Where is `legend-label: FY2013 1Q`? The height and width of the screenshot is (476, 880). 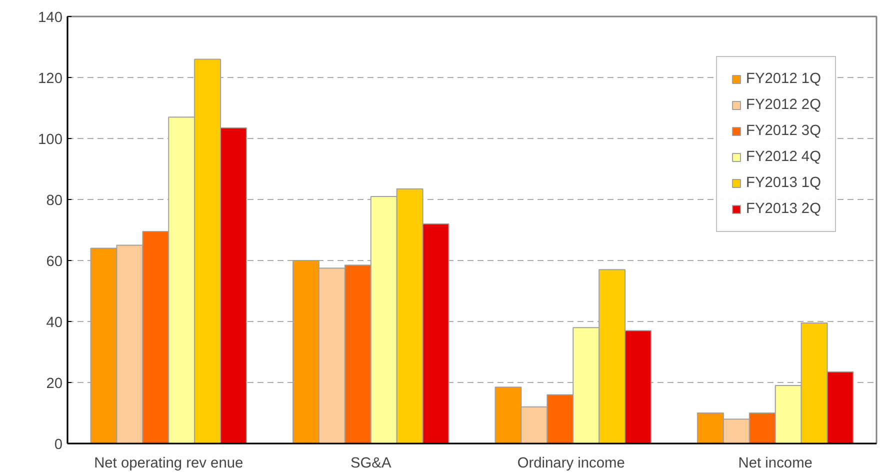 legend-label: FY2013 1Q is located at coordinates (783, 183).